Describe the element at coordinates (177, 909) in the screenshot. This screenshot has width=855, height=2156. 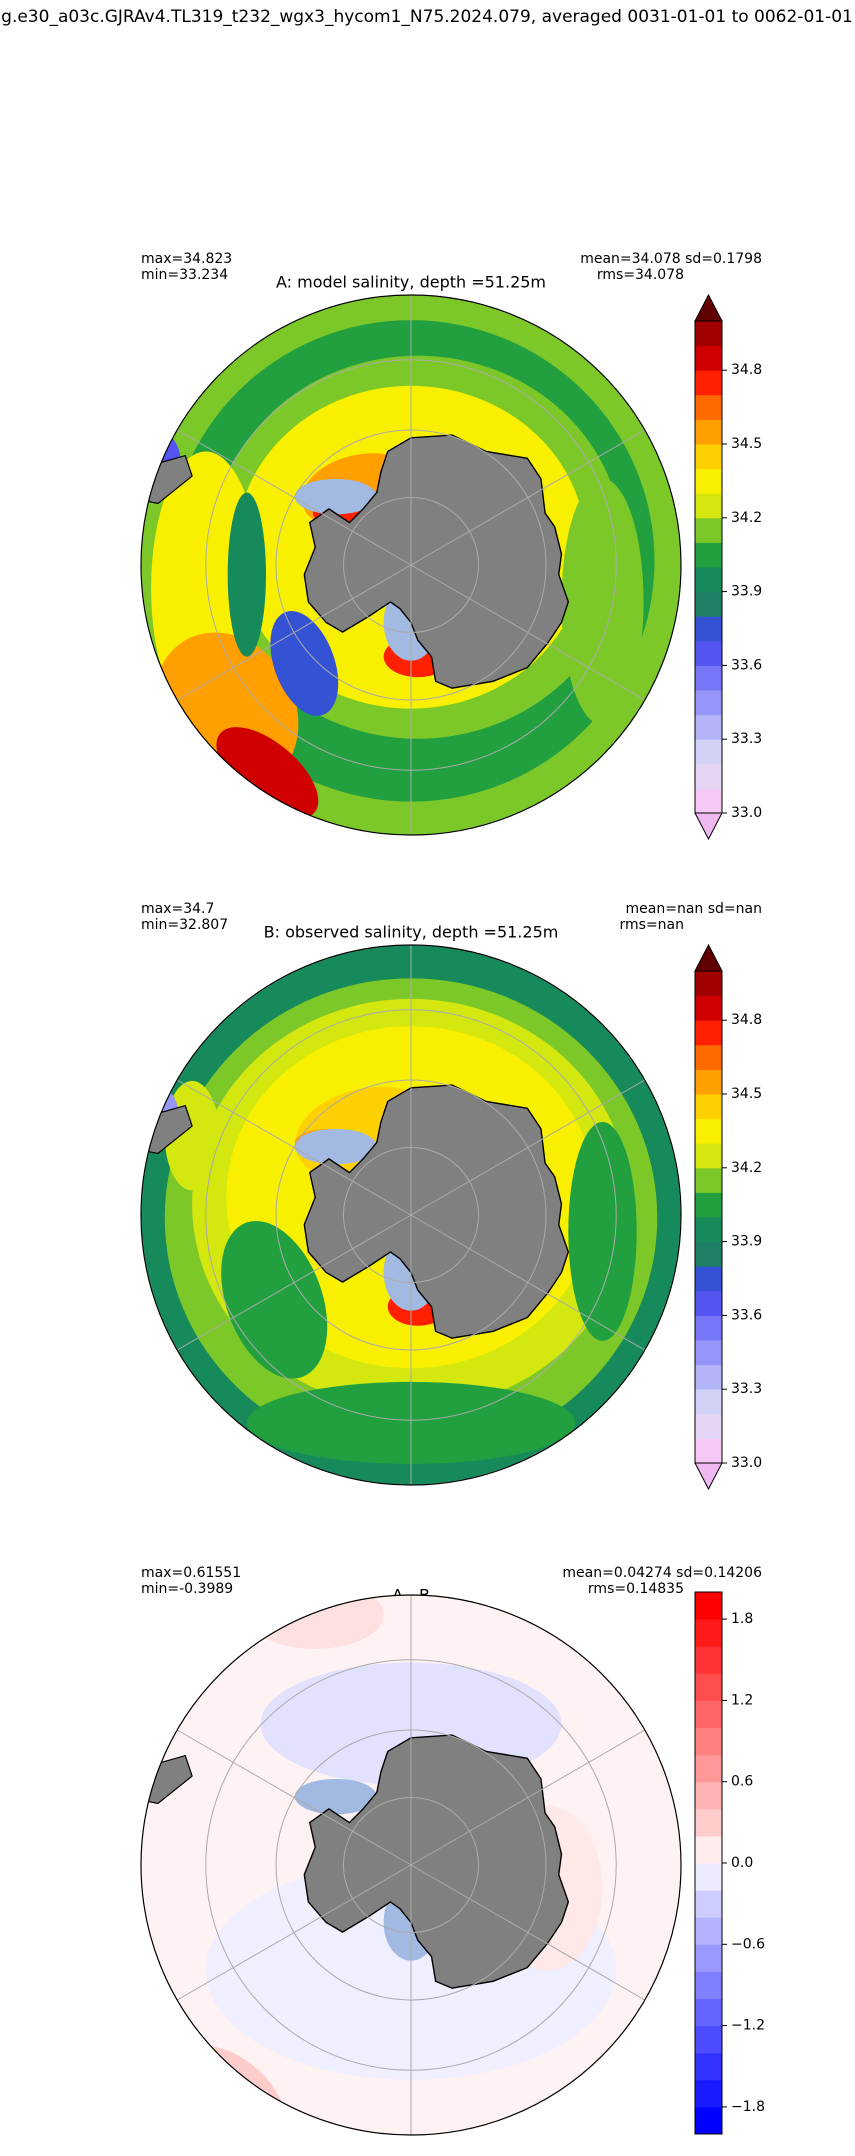
I see `stat-left: max=34.7` at that location.